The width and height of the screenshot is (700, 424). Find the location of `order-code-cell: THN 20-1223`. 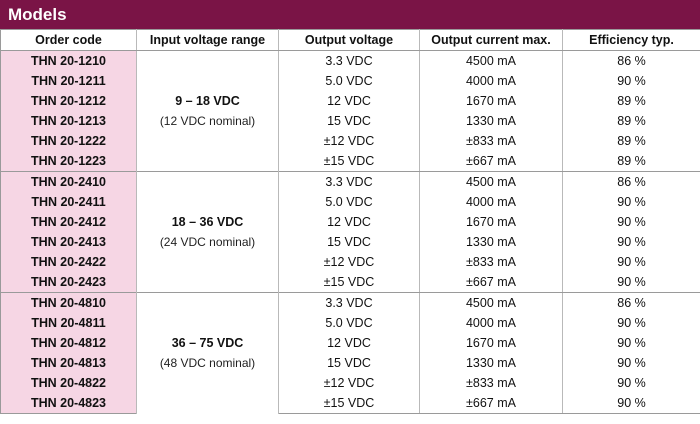

order-code-cell: THN 20-1223 is located at coordinates (68, 161).